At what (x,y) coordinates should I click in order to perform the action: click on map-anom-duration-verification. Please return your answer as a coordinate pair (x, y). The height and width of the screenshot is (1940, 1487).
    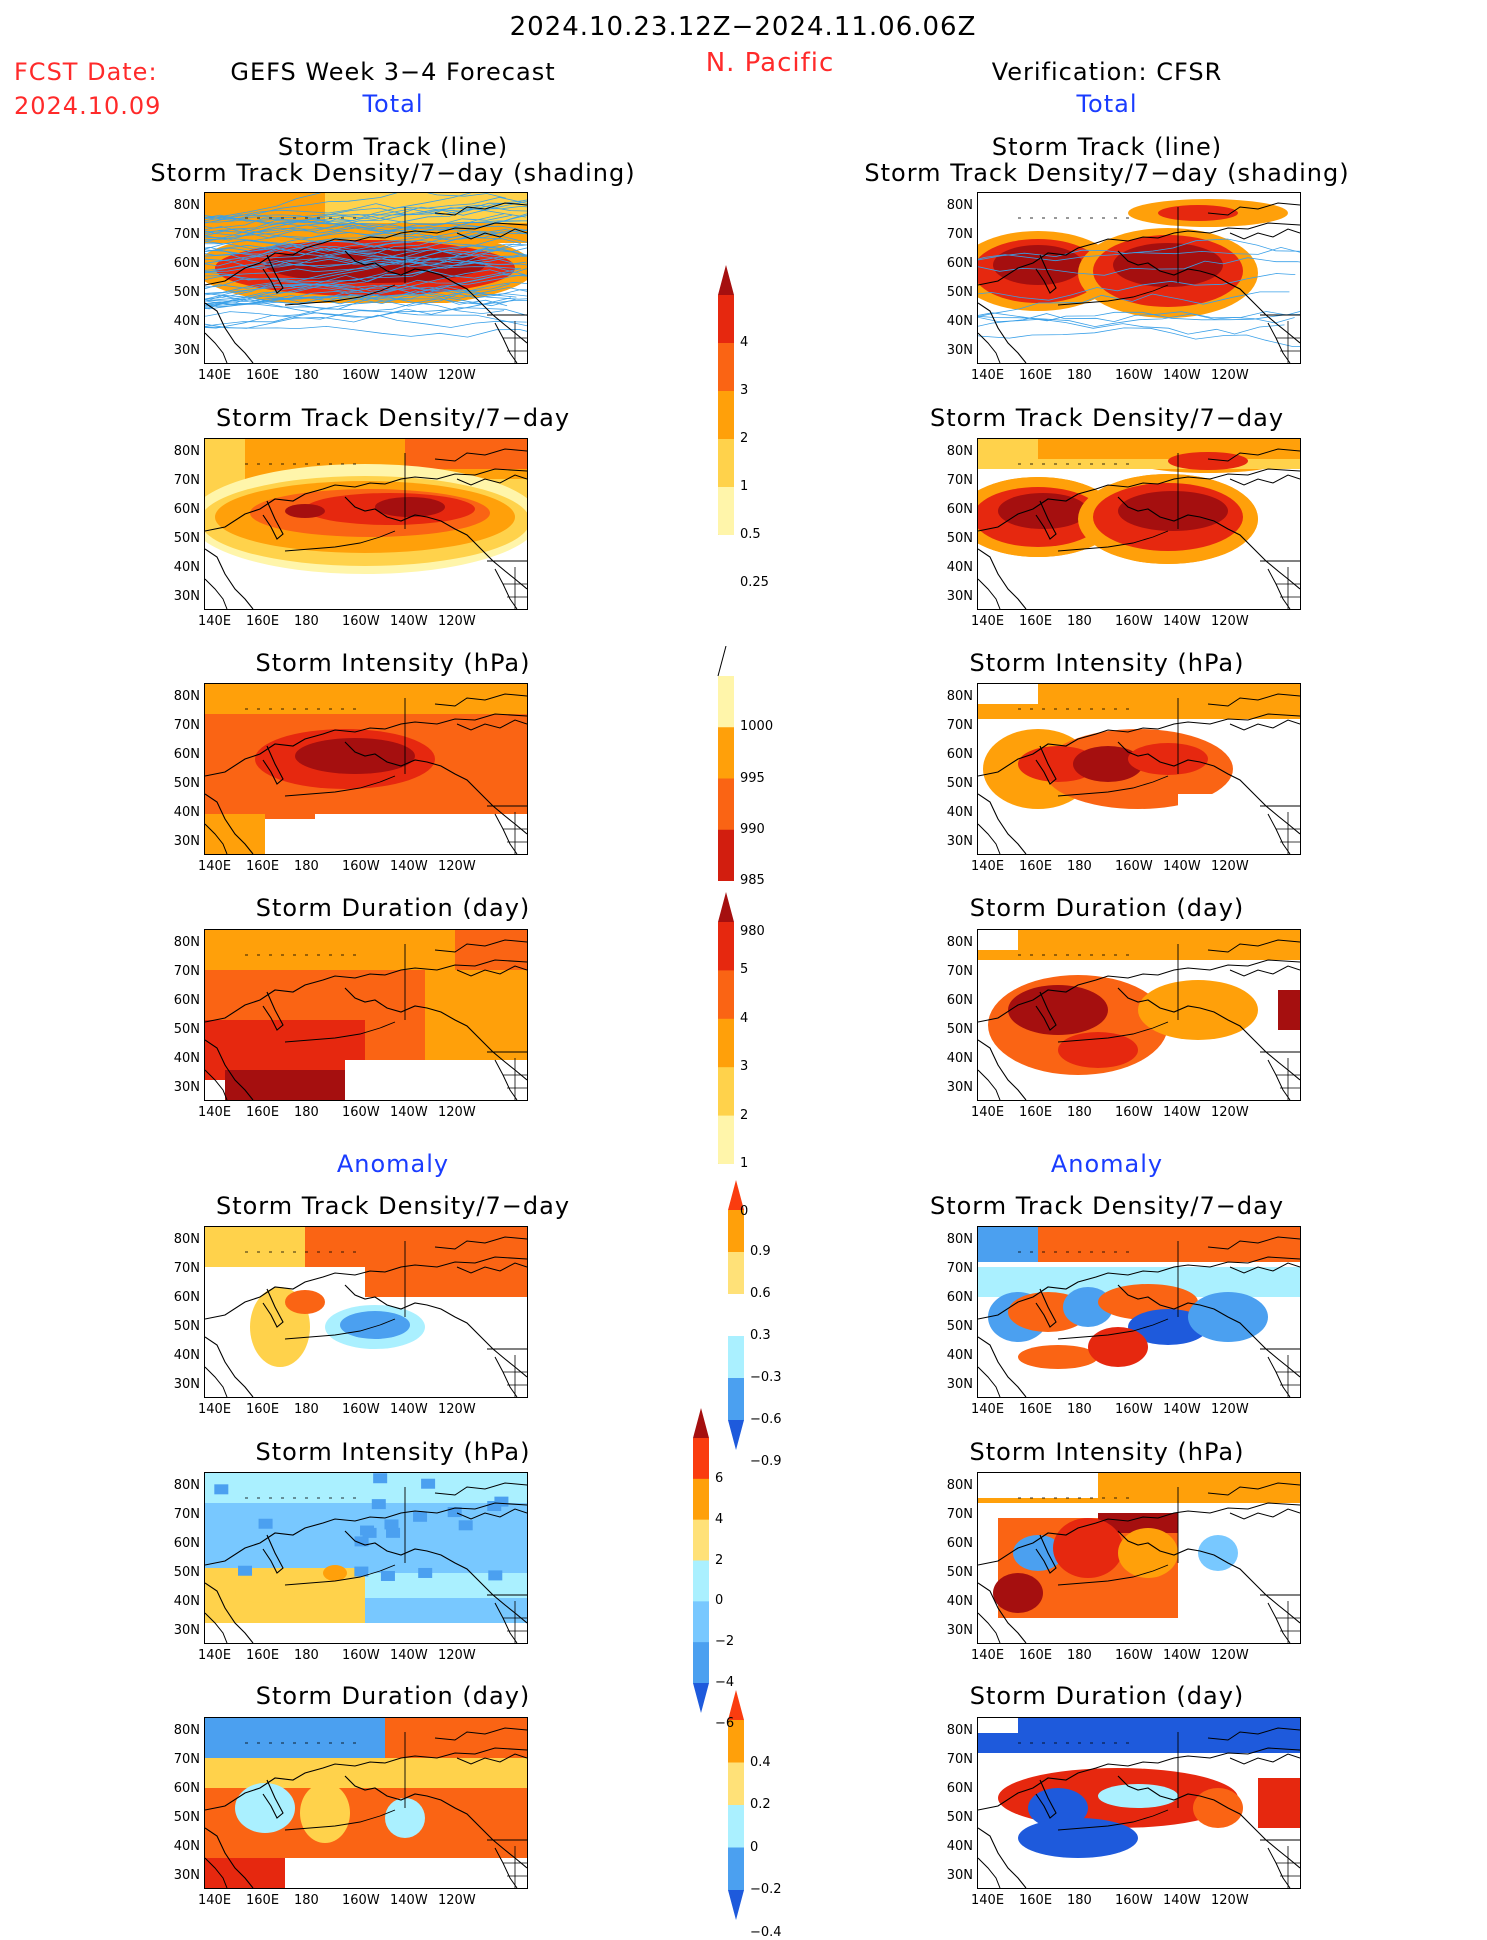
    Looking at the image, I should click on (1139, 1803).